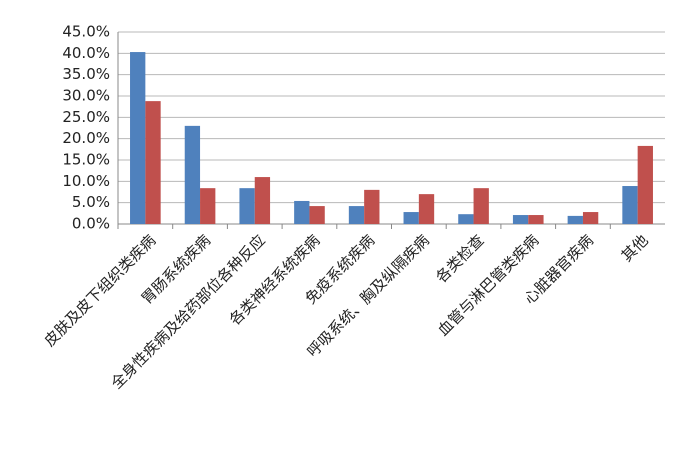  I want to click on x-tick-label: 各类检查, so click(459, 258).